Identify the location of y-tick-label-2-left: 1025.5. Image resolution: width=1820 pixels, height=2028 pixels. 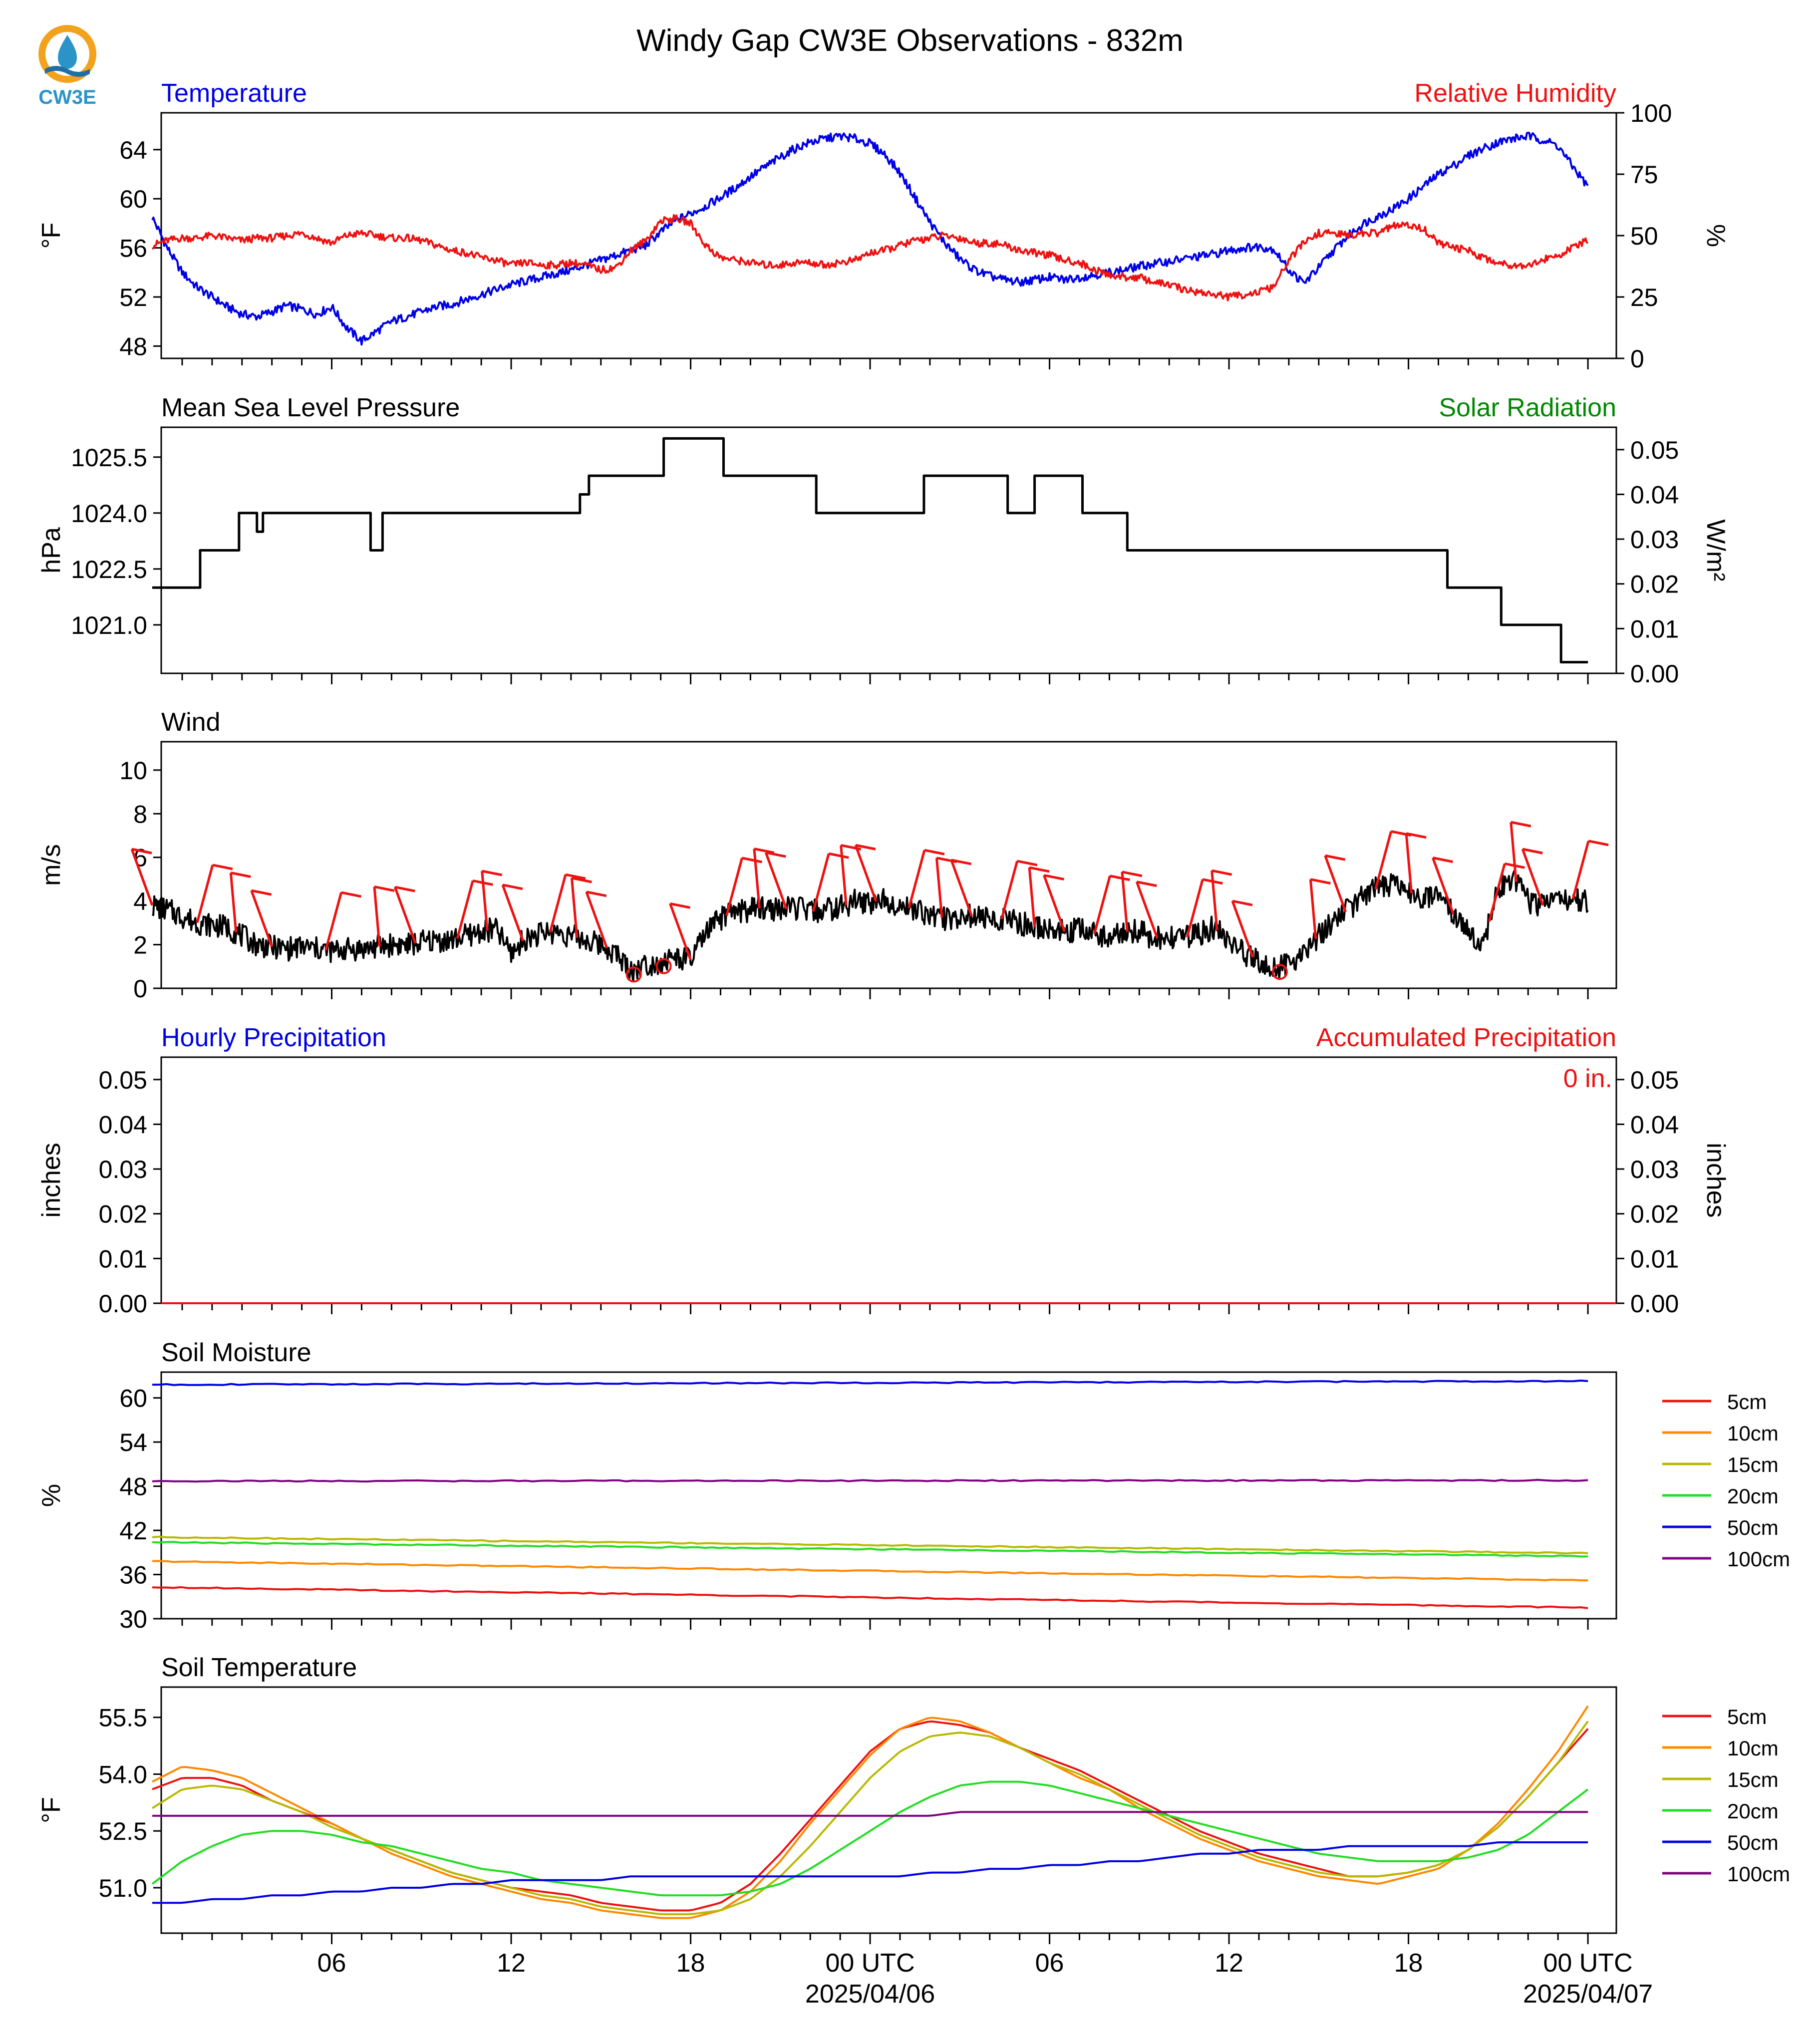
(109, 458).